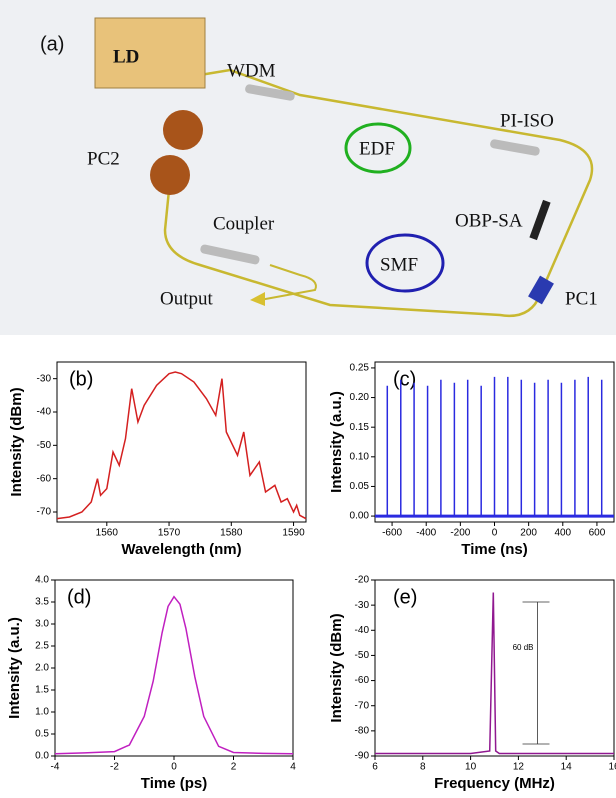  I want to click on x-tick-label: 16, so click(612, 767).